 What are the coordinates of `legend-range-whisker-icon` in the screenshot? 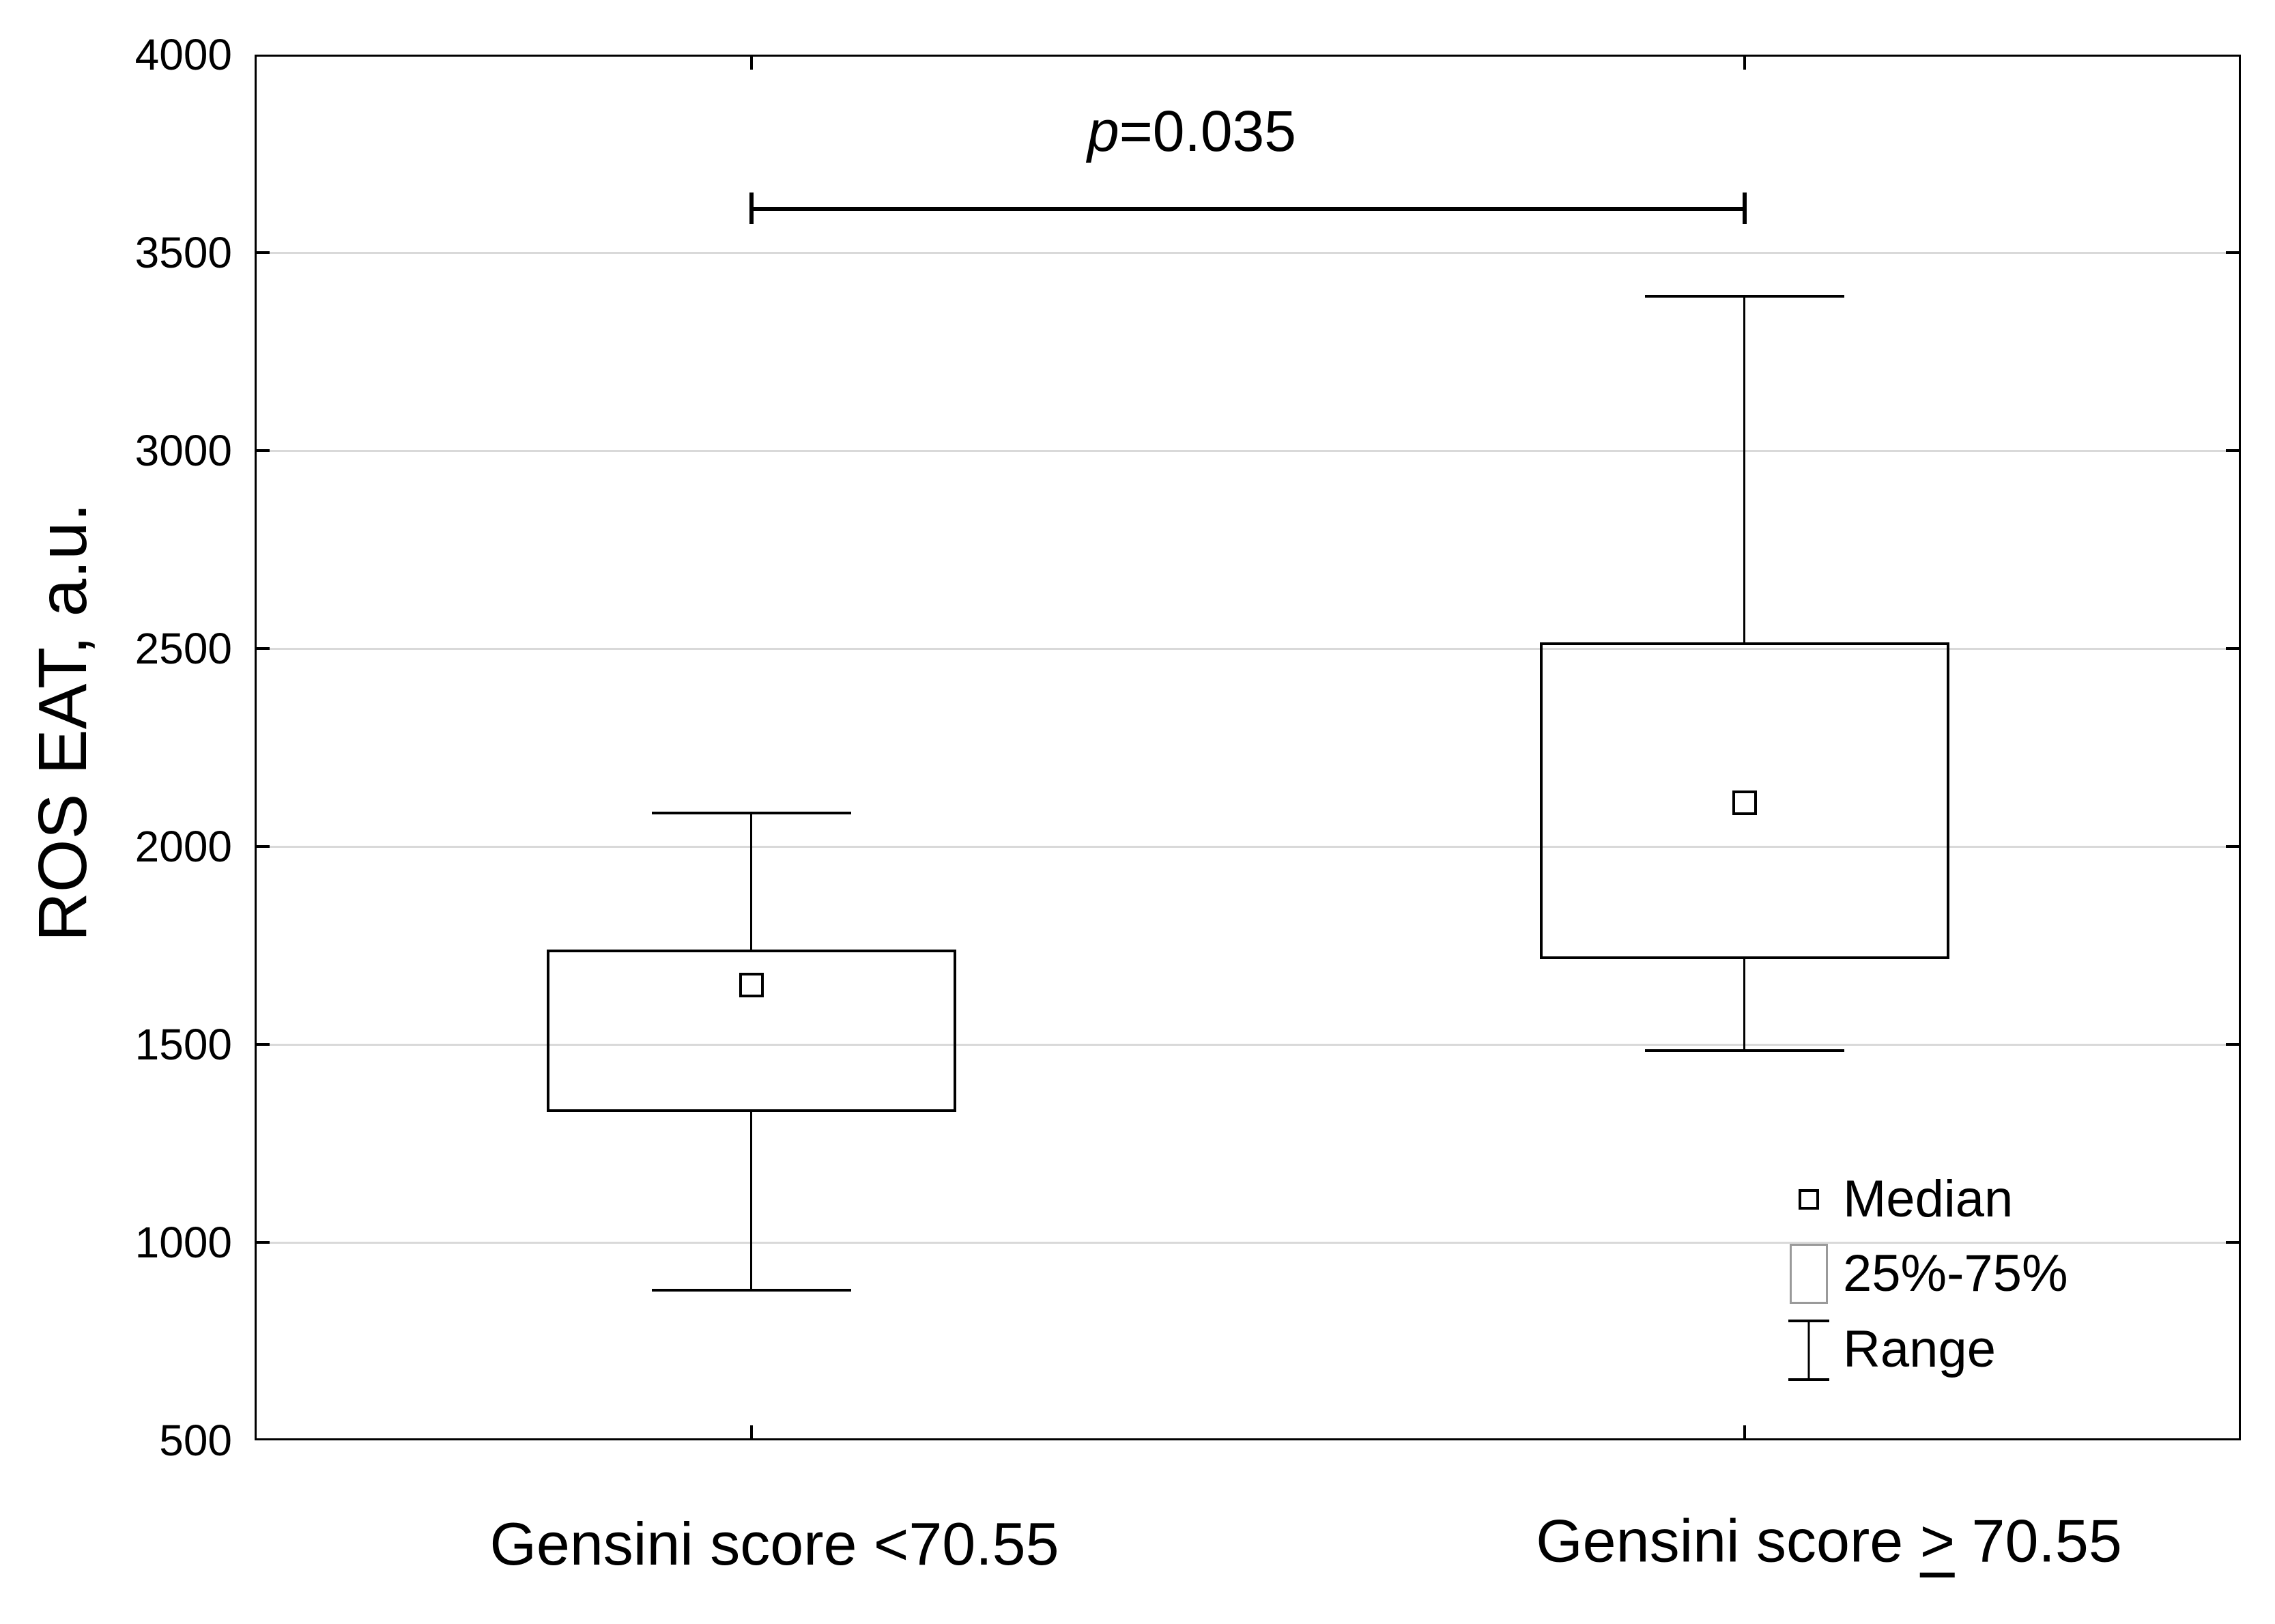 It's located at (1808, 1350).